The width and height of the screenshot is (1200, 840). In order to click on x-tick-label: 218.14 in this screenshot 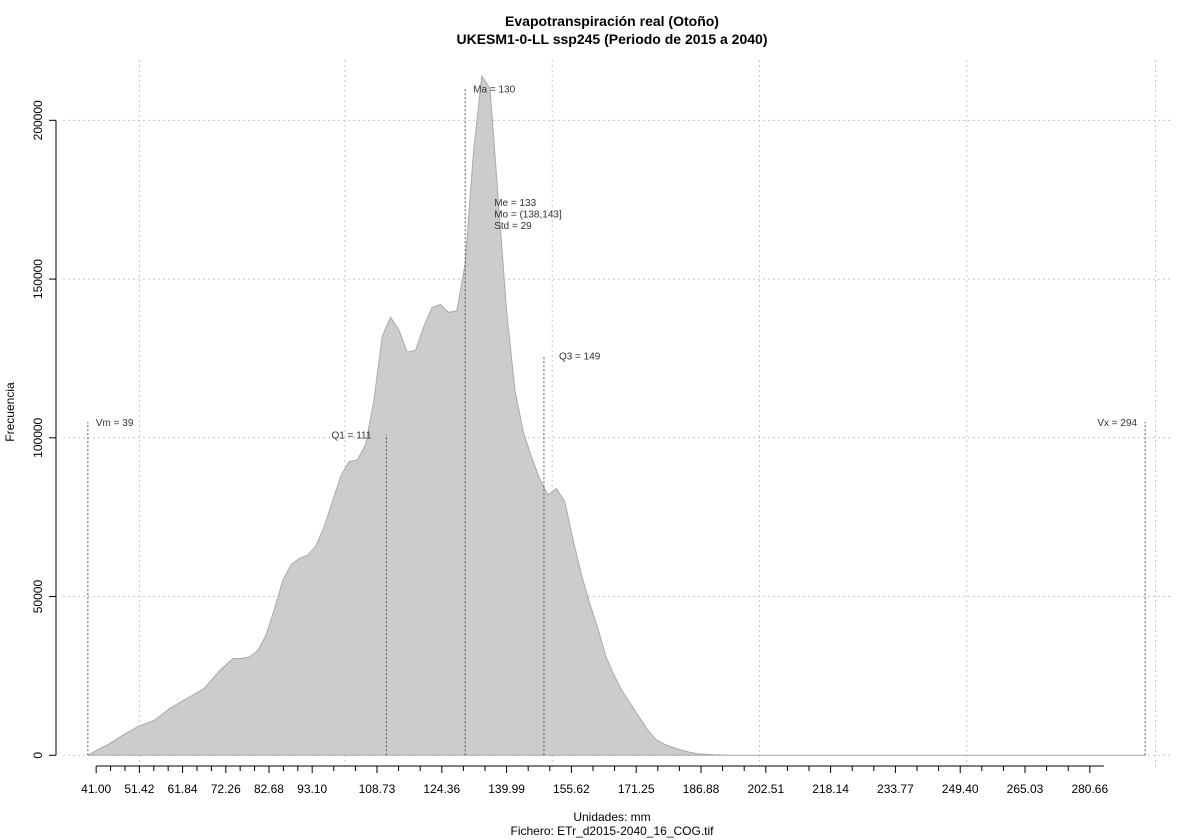, I will do `click(830, 789)`.